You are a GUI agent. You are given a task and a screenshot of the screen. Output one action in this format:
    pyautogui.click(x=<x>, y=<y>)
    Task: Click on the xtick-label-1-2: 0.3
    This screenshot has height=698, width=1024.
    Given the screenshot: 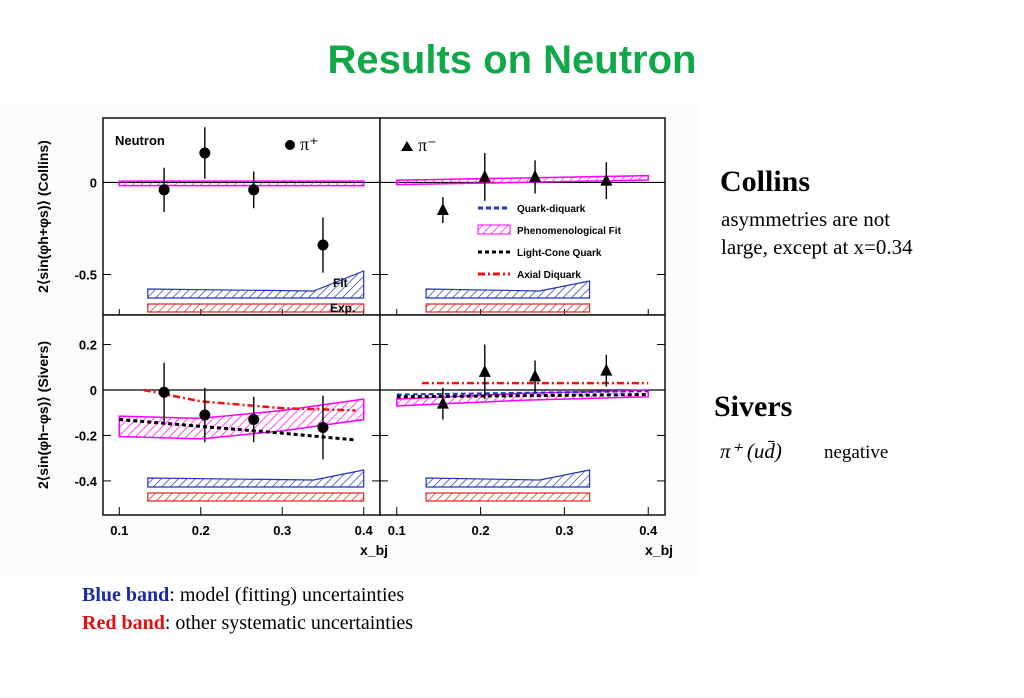 What is the action you would take?
    pyautogui.click(x=564, y=530)
    